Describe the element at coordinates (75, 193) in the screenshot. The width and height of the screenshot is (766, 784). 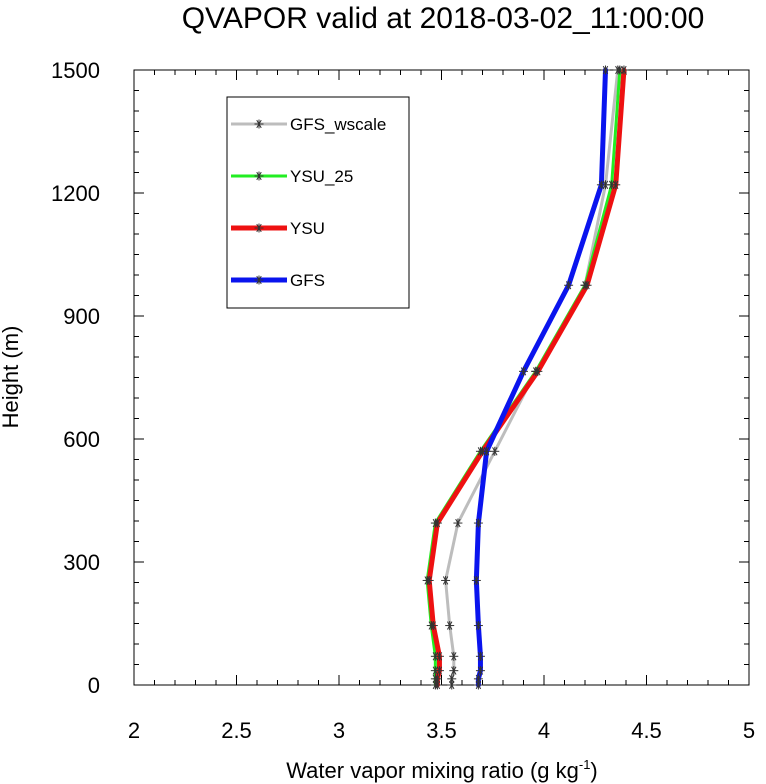
I see `y-tick-label: 1200` at that location.